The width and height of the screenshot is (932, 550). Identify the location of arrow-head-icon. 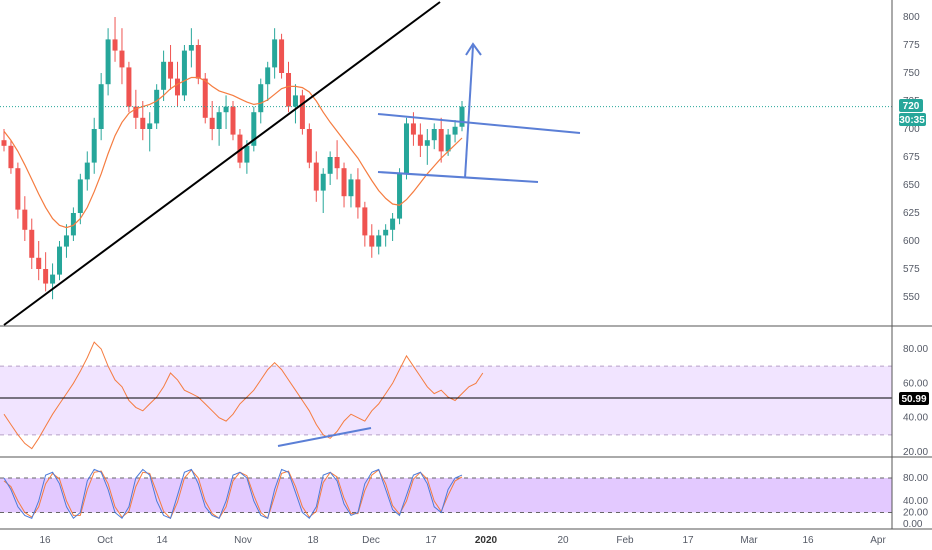
(473, 49).